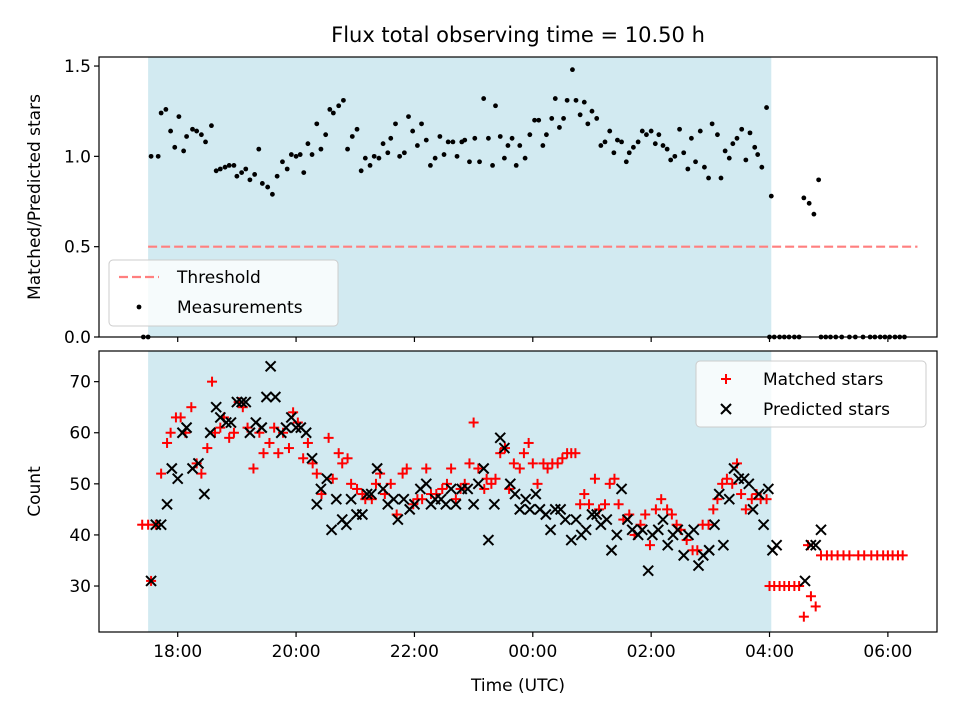  Describe the element at coordinates (240, 308) in the screenshot. I see `legend-measurement-label: Measurements` at that location.